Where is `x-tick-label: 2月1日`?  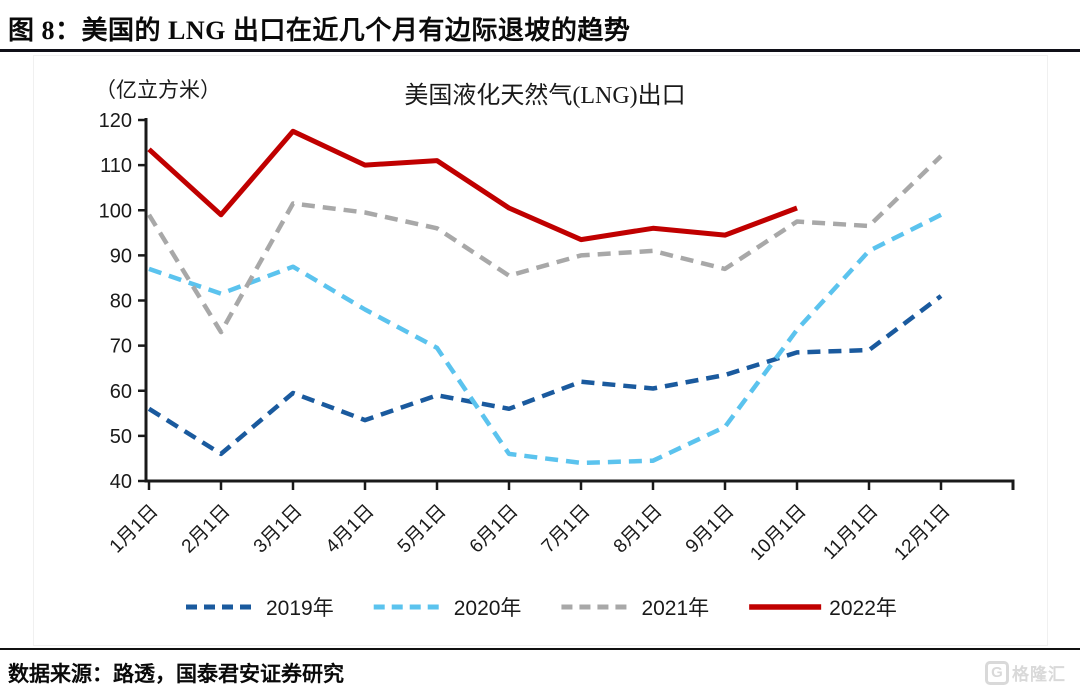
x-tick-label: 2月1日 is located at coordinates (206, 529).